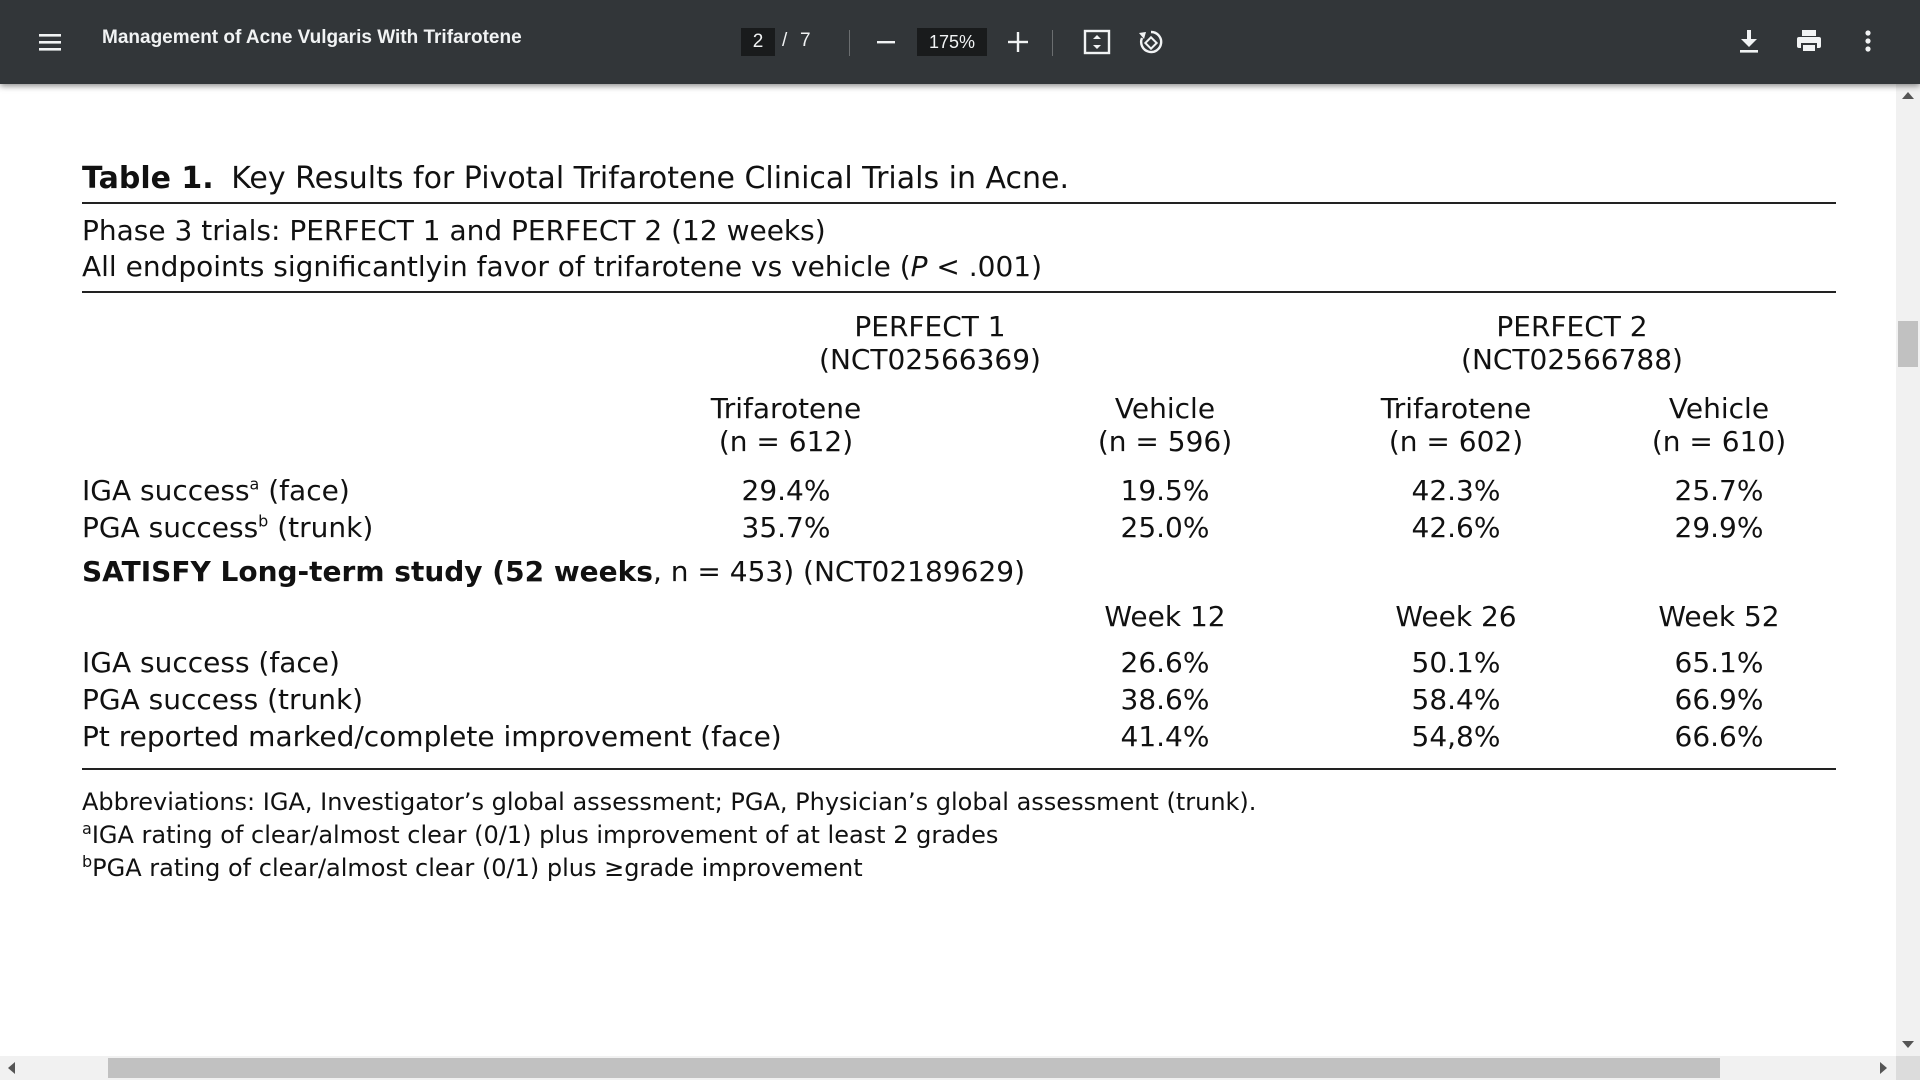 This screenshot has width=1920, height=1080. I want to click on perfect1-id: (NCT02566369), so click(930, 359).